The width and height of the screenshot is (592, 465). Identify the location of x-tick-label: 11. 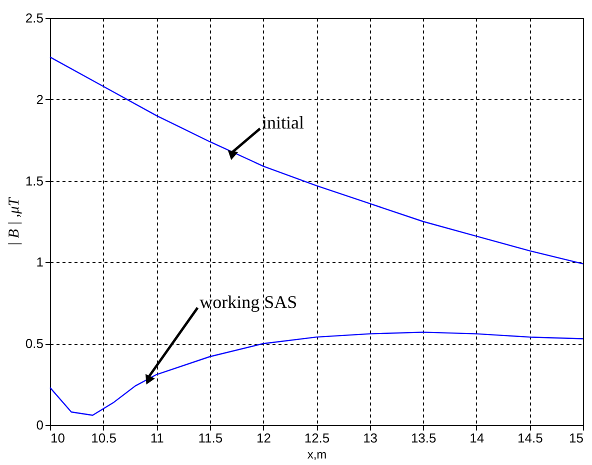
(157, 438).